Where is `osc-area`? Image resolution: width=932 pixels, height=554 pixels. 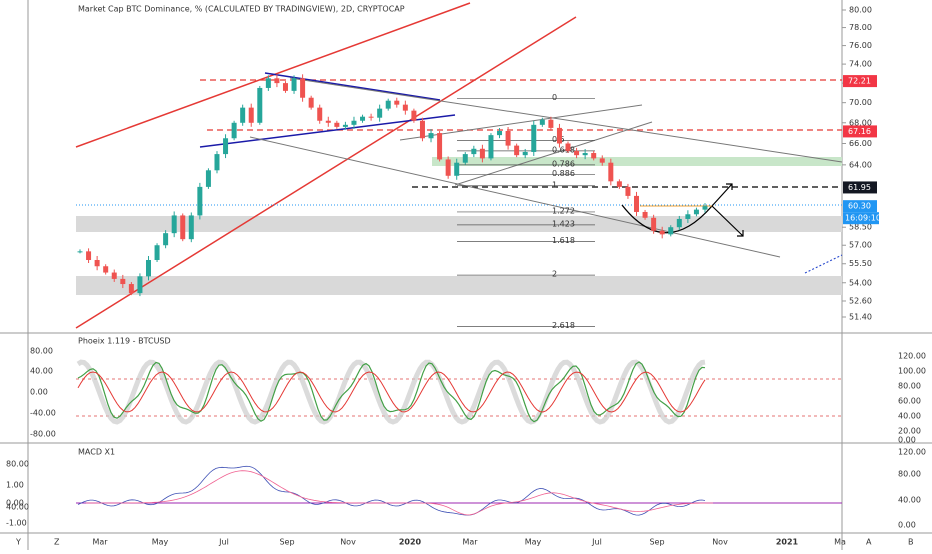 osc-area is located at coordinates (391, 392).